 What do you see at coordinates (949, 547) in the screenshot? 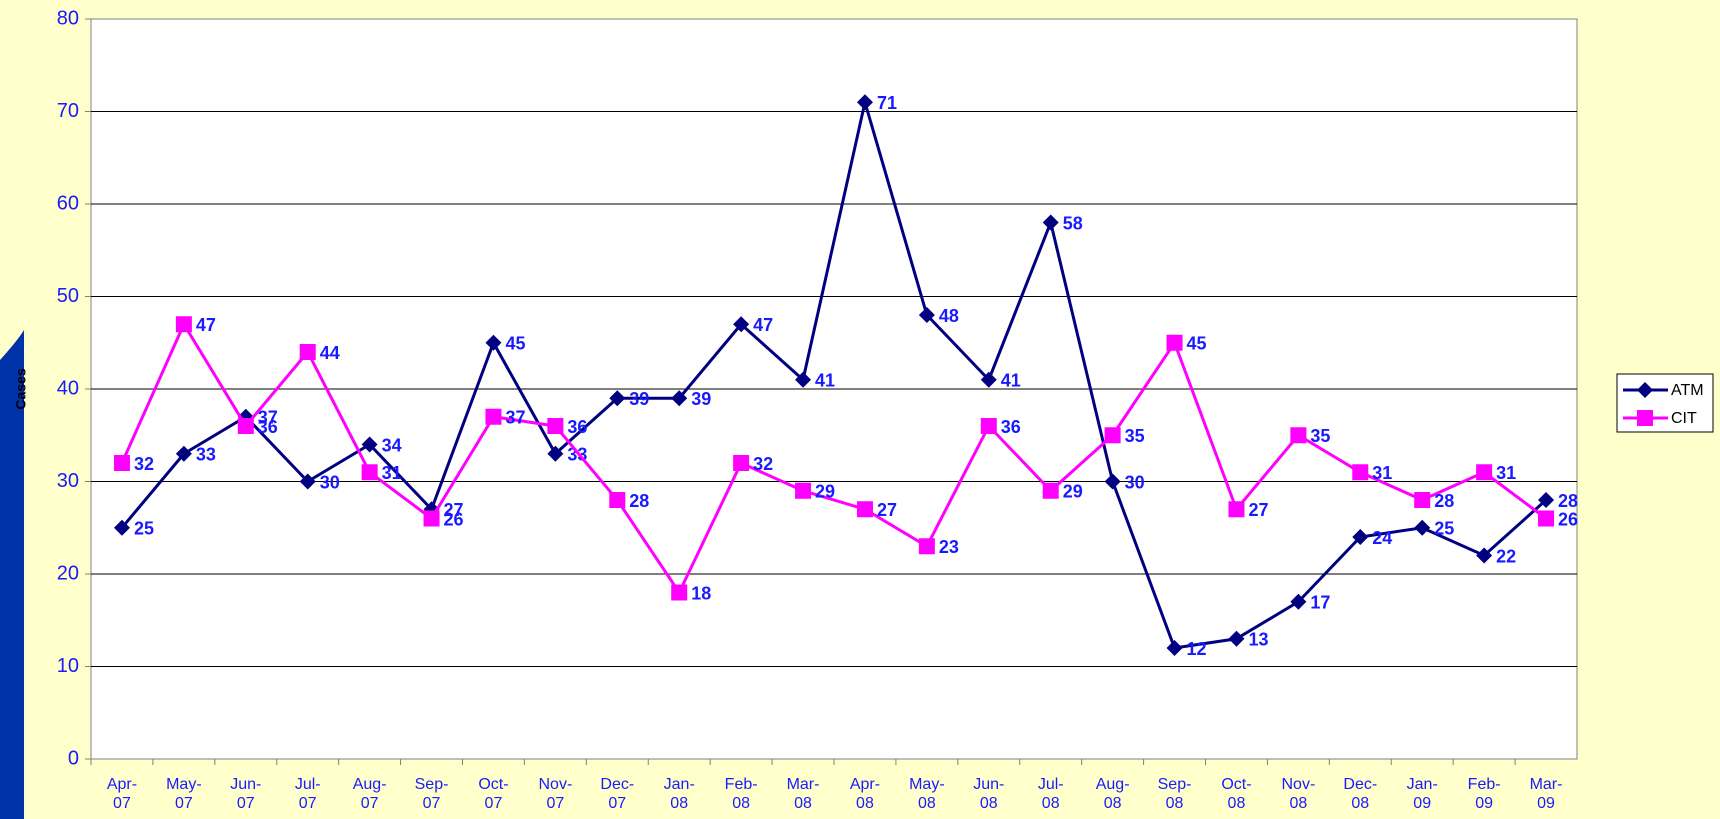
I see `data-label: 23` at bounding box center [949, 547].